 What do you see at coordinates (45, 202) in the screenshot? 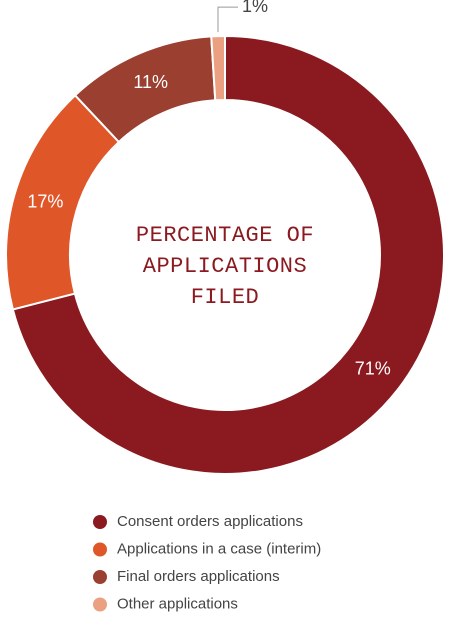
I see `data-label: 17%` at bounding box center [45, 202].